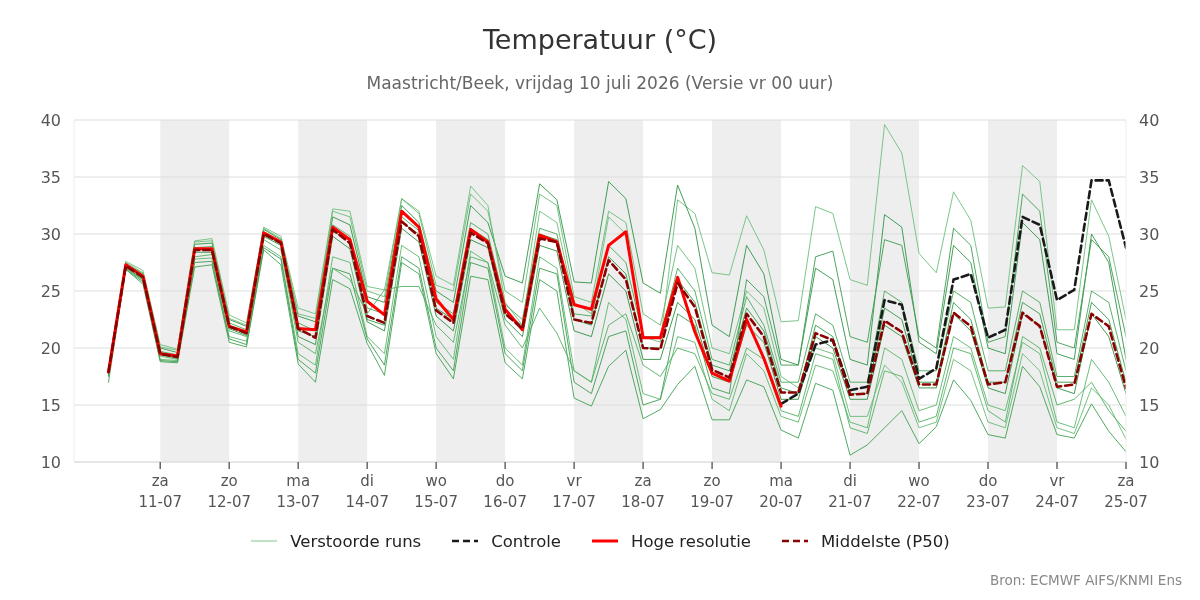 The width and height of the screenshot is (1200, 600). Describe the element at coordinates (1149, 234) in the screenshot. I see `y2-tick-label: 30` at that location.